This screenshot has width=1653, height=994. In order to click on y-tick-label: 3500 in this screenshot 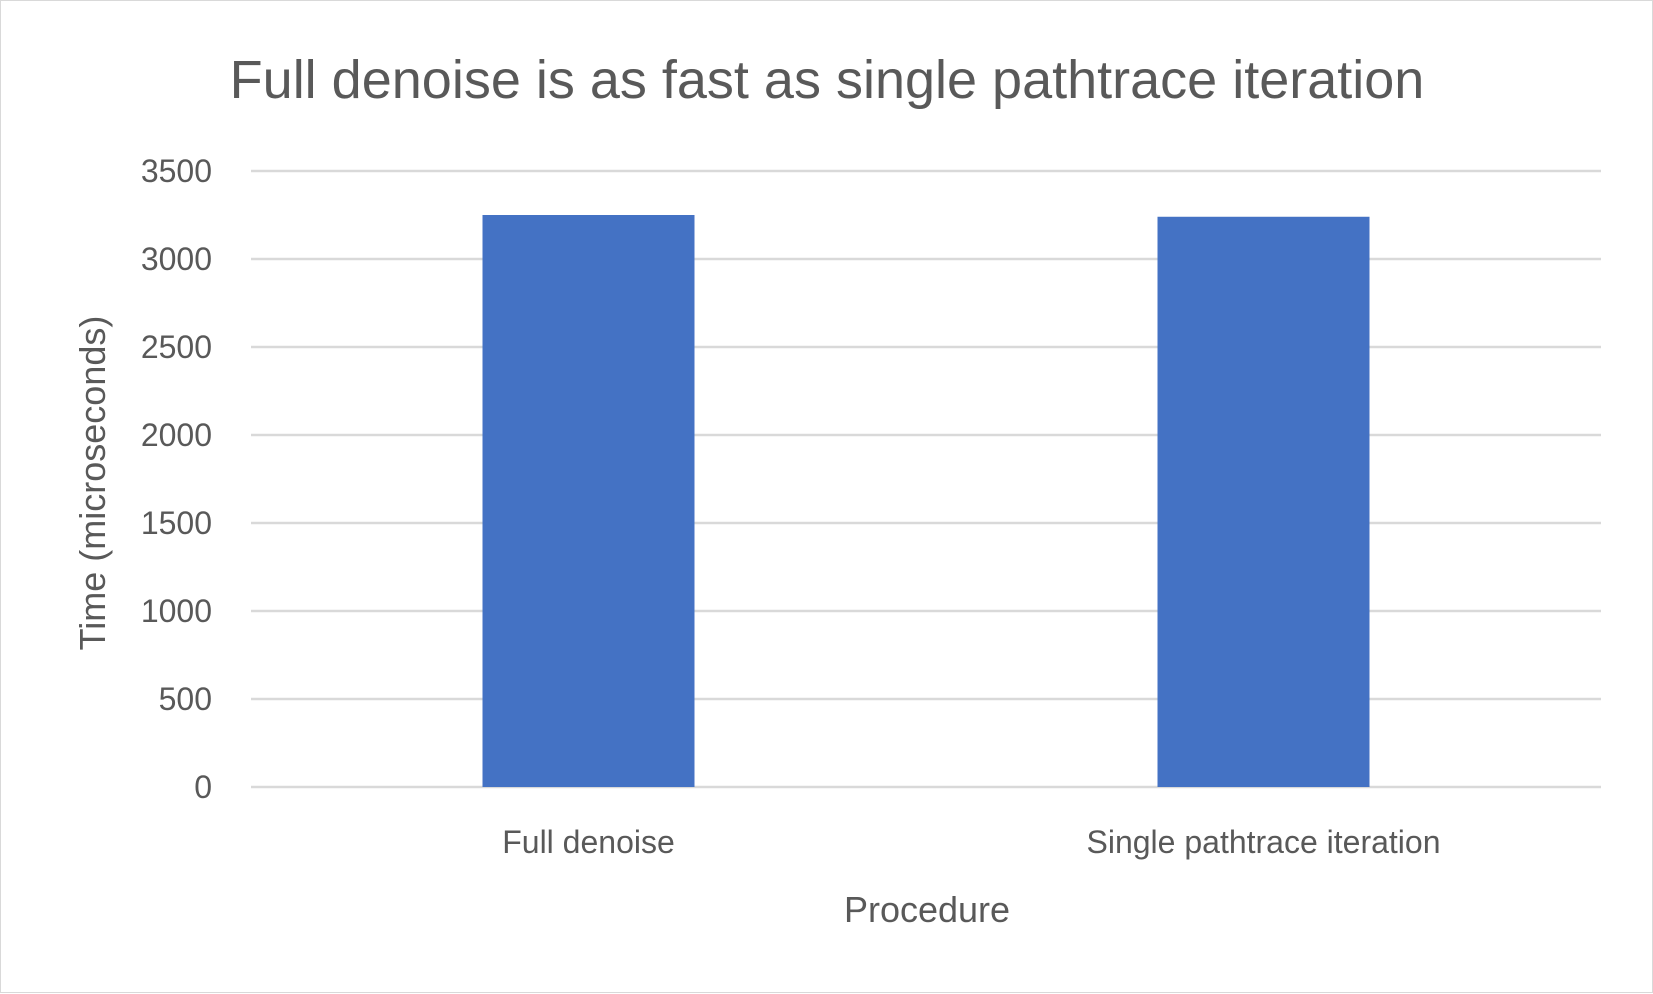, I will do `click(176, 171)`.